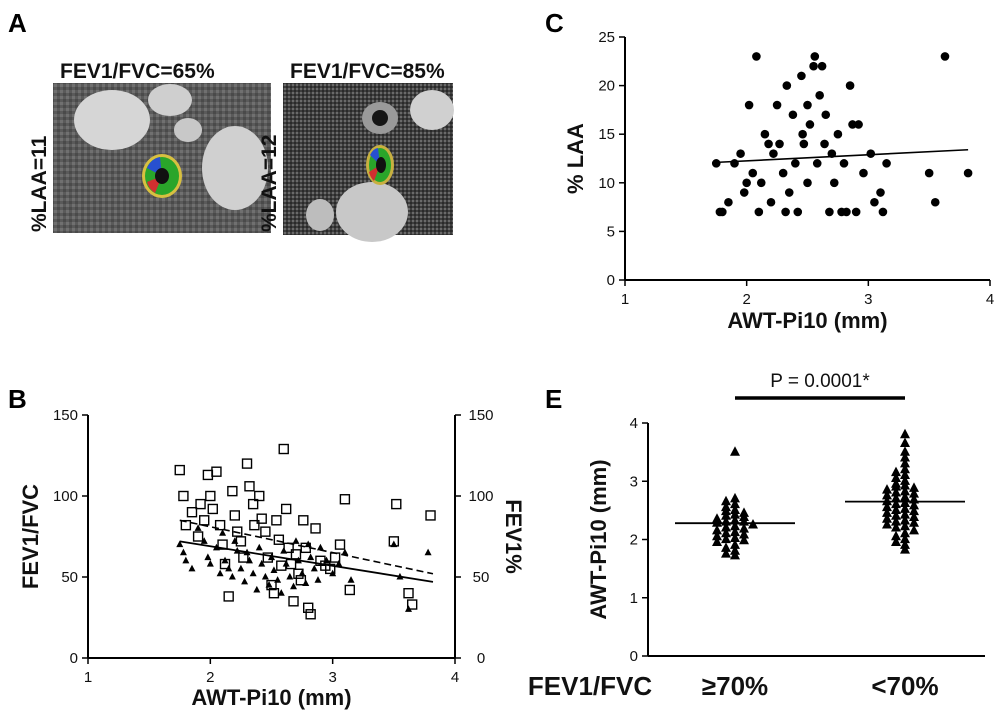 The width and height of the screenshot is (1000, 718). Describe the element at coordinates (480, 496) in the screenshot. I see `b-right-y-tick-label: 100` at that location.